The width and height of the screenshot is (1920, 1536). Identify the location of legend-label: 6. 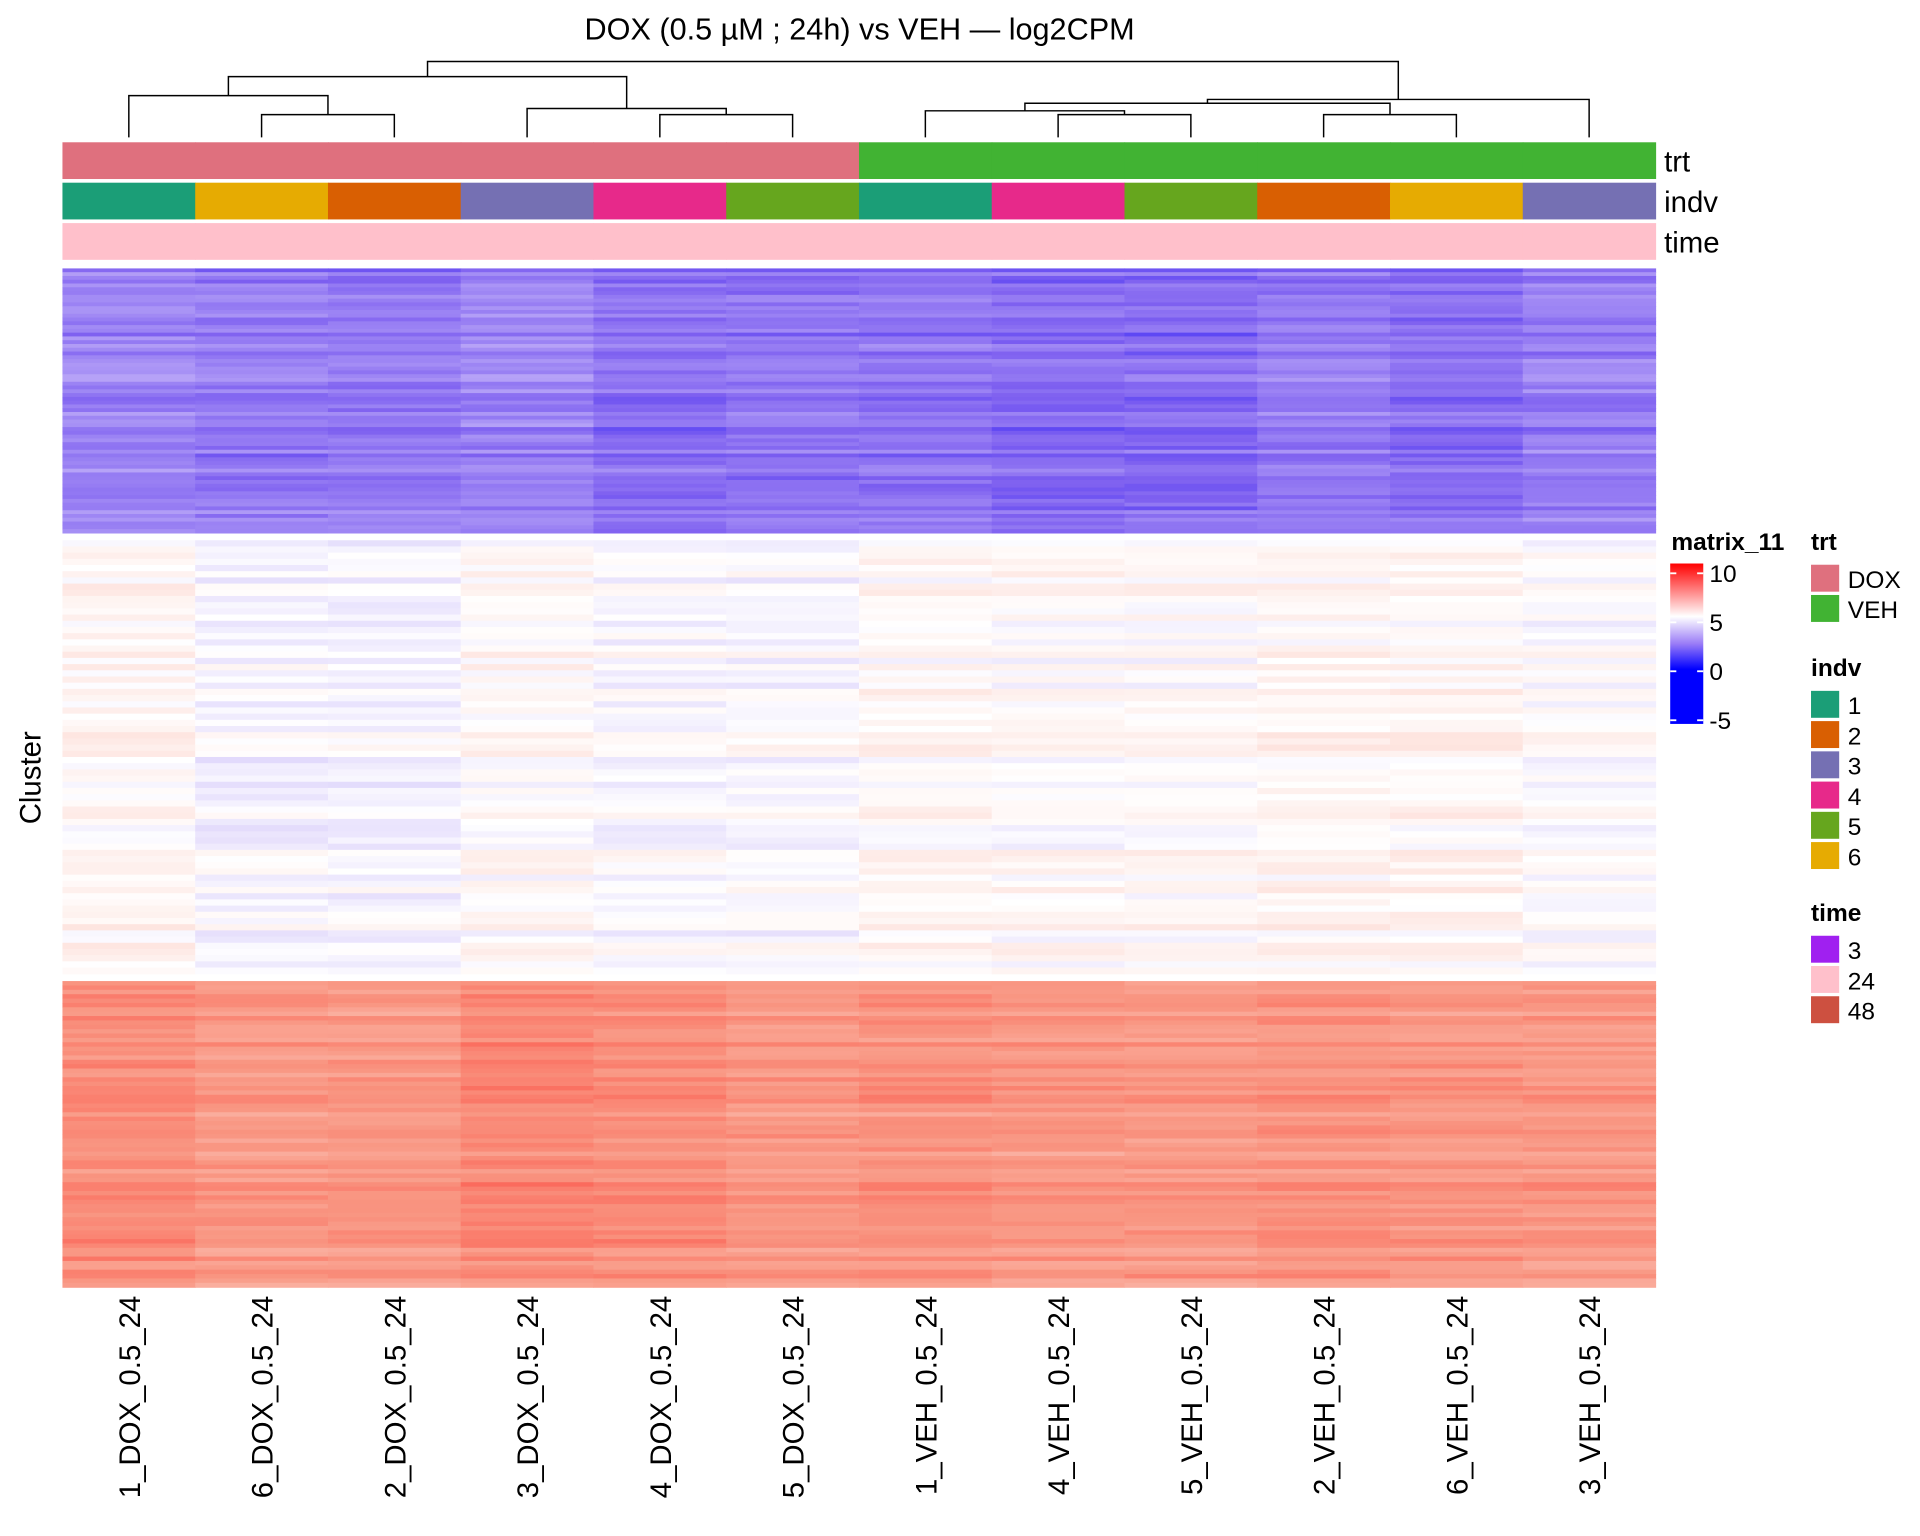
(1855, 857).